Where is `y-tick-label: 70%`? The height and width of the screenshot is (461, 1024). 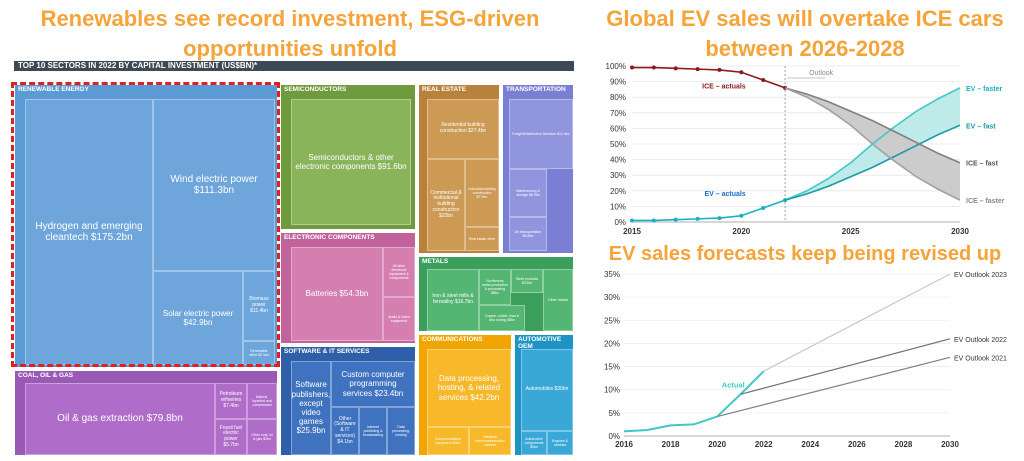
y-tick-label: 70% is located at coordinates (618, 113).